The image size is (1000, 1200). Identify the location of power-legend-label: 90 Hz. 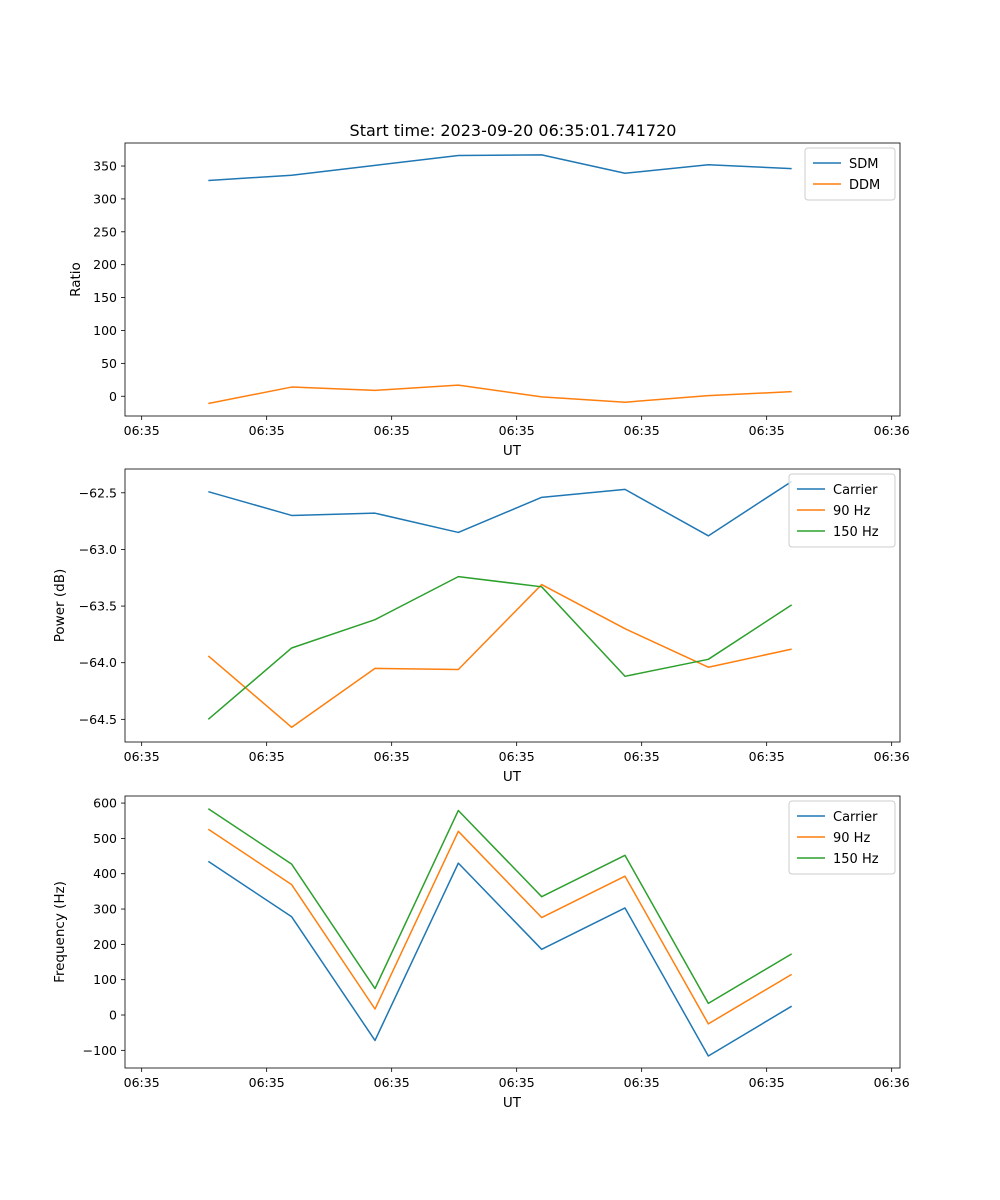
(851, 511).